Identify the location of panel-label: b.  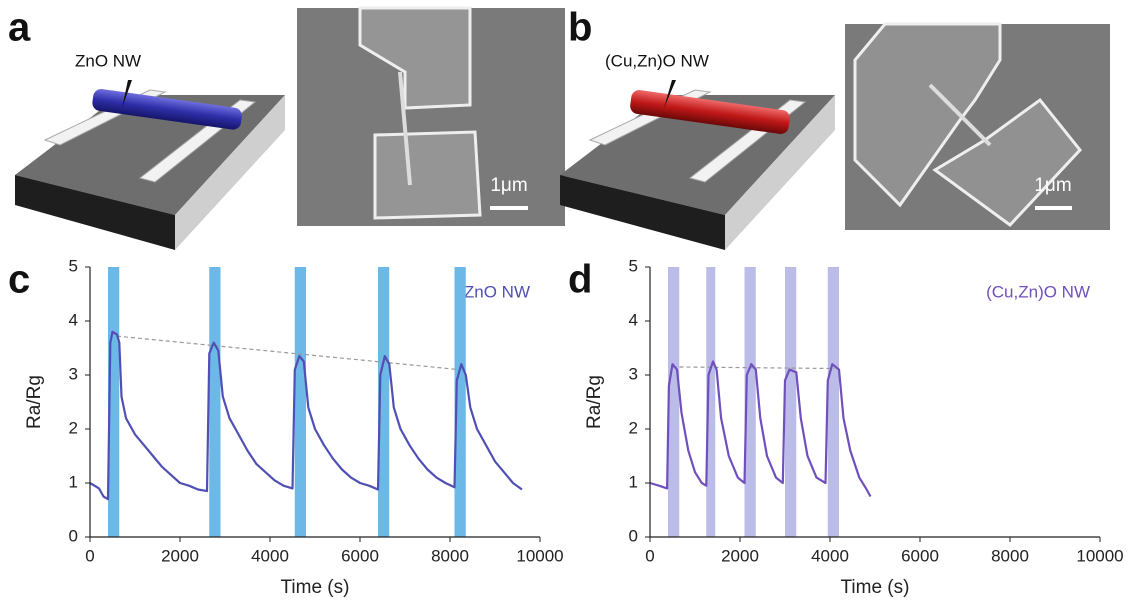
(580, 28).